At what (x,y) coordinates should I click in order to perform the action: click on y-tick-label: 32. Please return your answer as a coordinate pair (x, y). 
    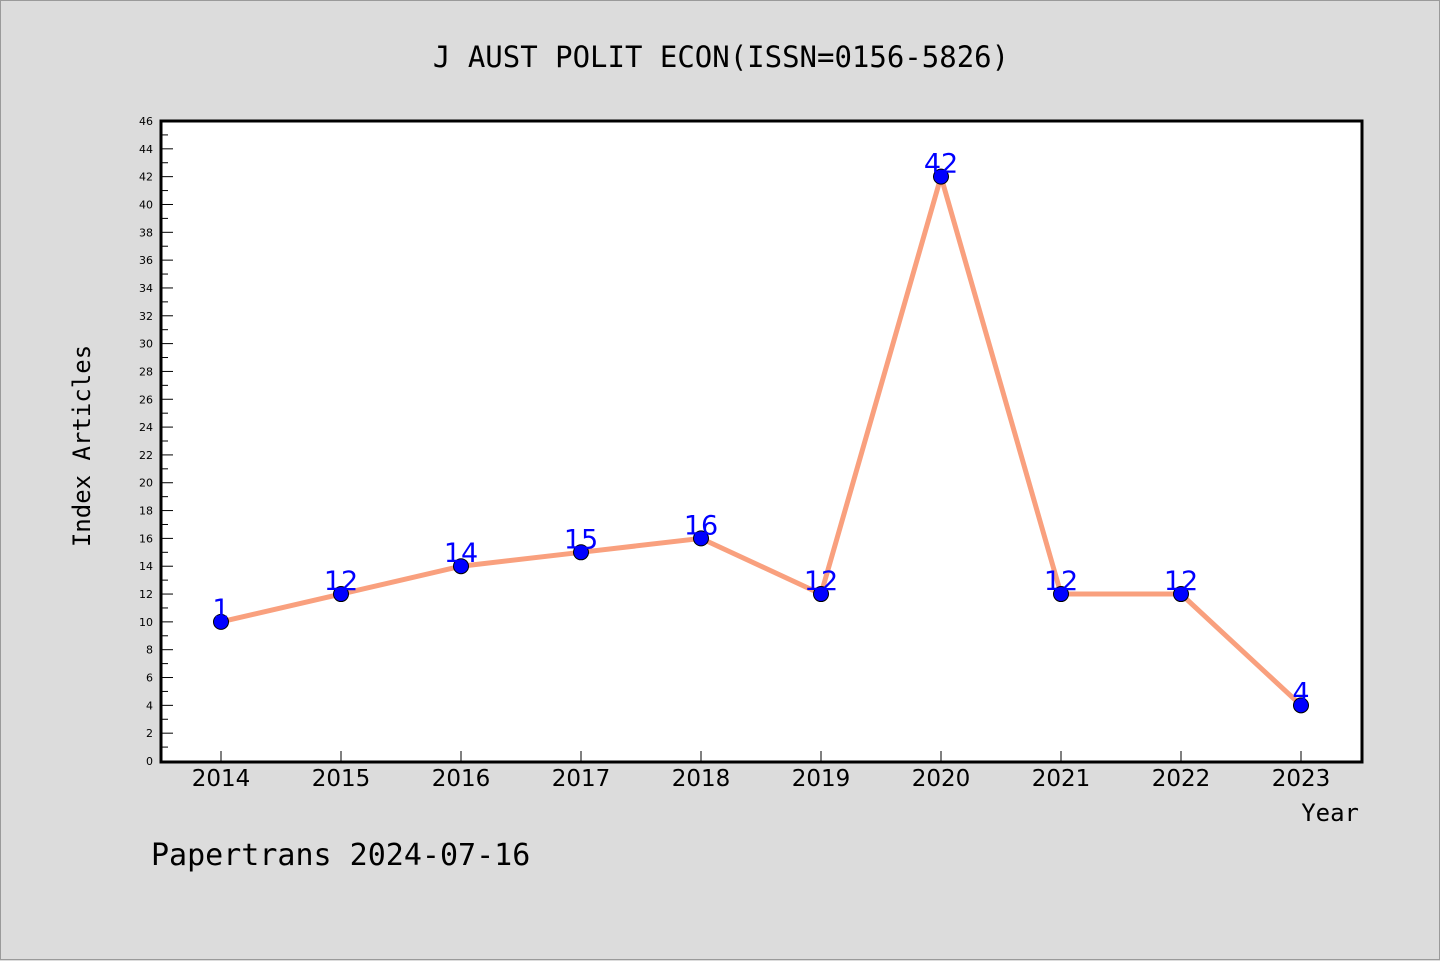
    Looking at the image, I should click on (146, 316).